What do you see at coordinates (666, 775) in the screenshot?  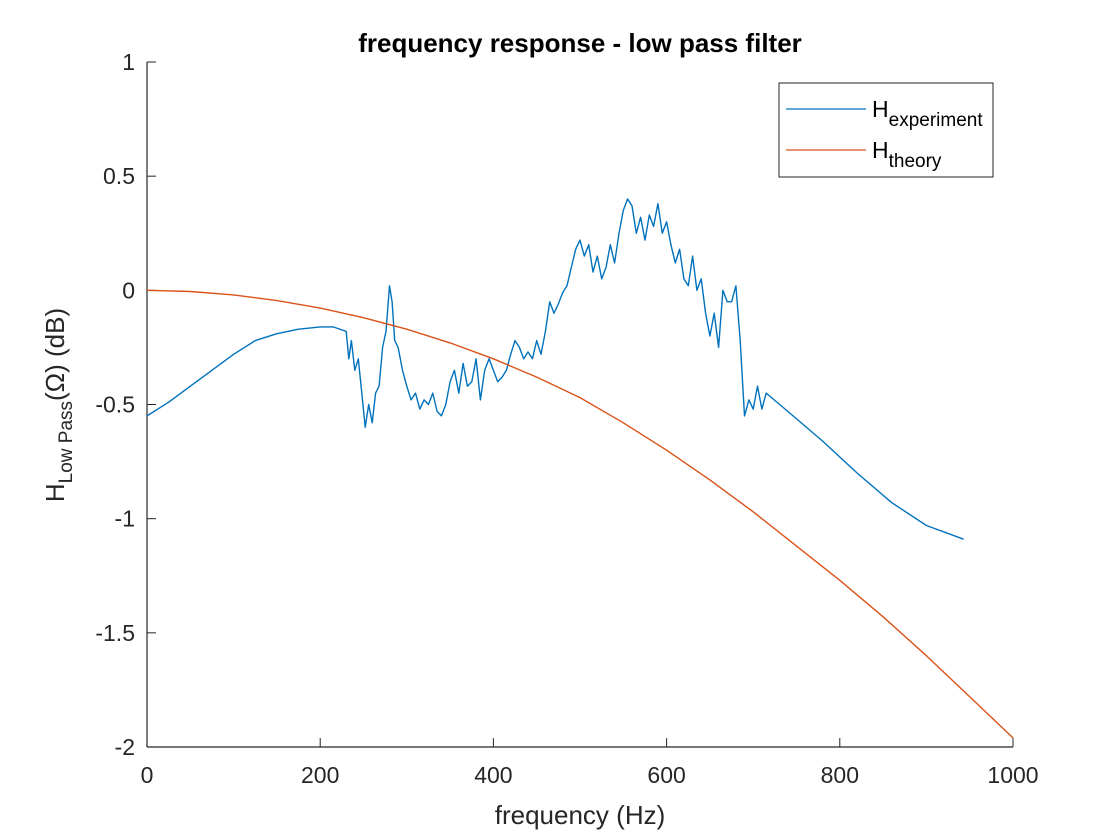 I see `x-tick-label: 600` at bounding box center [666, 775].